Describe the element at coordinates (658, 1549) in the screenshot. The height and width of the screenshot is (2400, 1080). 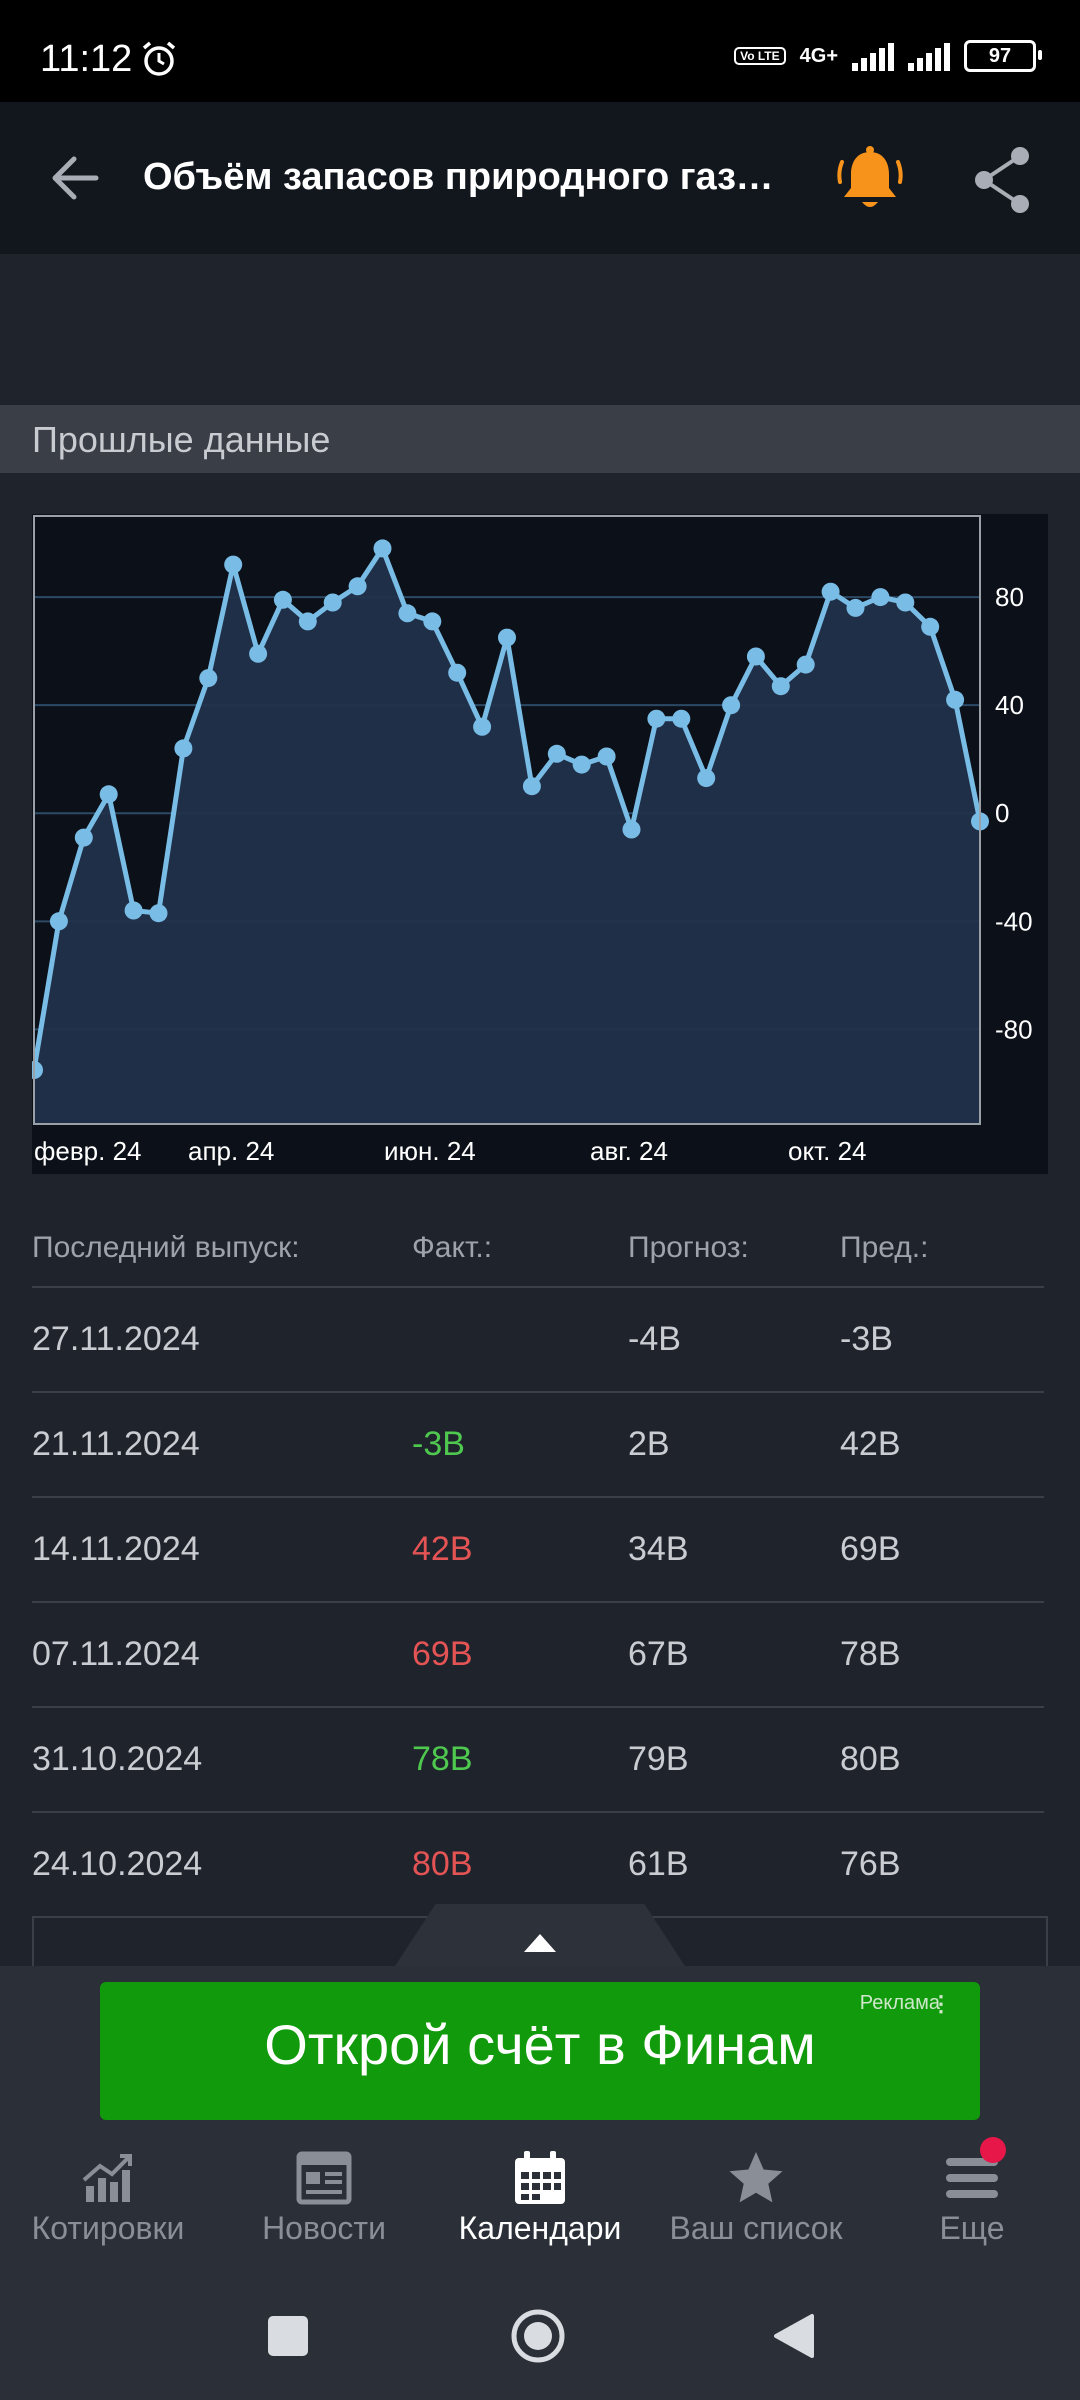
I see `row-forecast: 34B` at that location.